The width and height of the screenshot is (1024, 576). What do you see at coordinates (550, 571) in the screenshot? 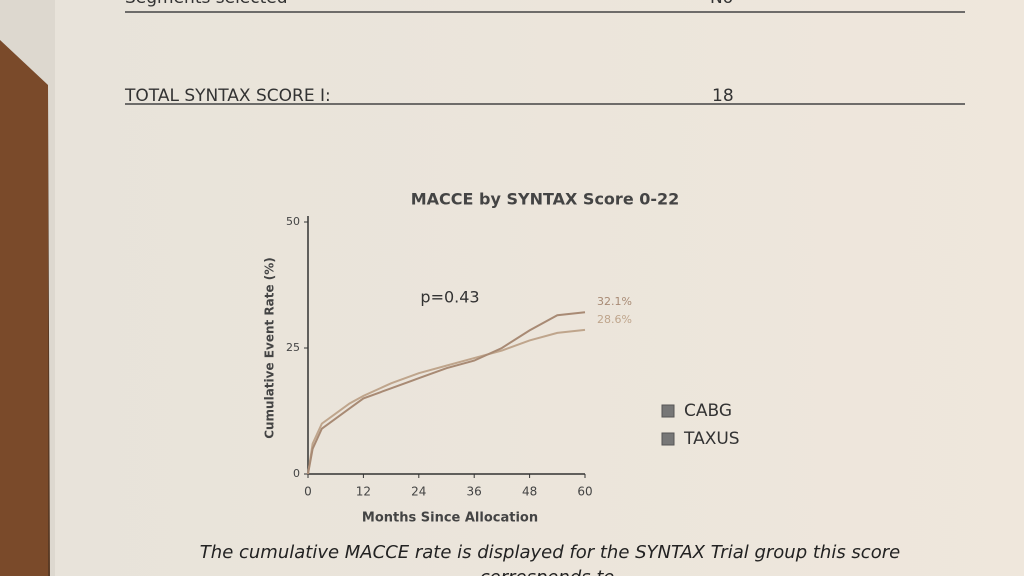
I see `caption: corresponds to.` at bounding box center [550, 571].